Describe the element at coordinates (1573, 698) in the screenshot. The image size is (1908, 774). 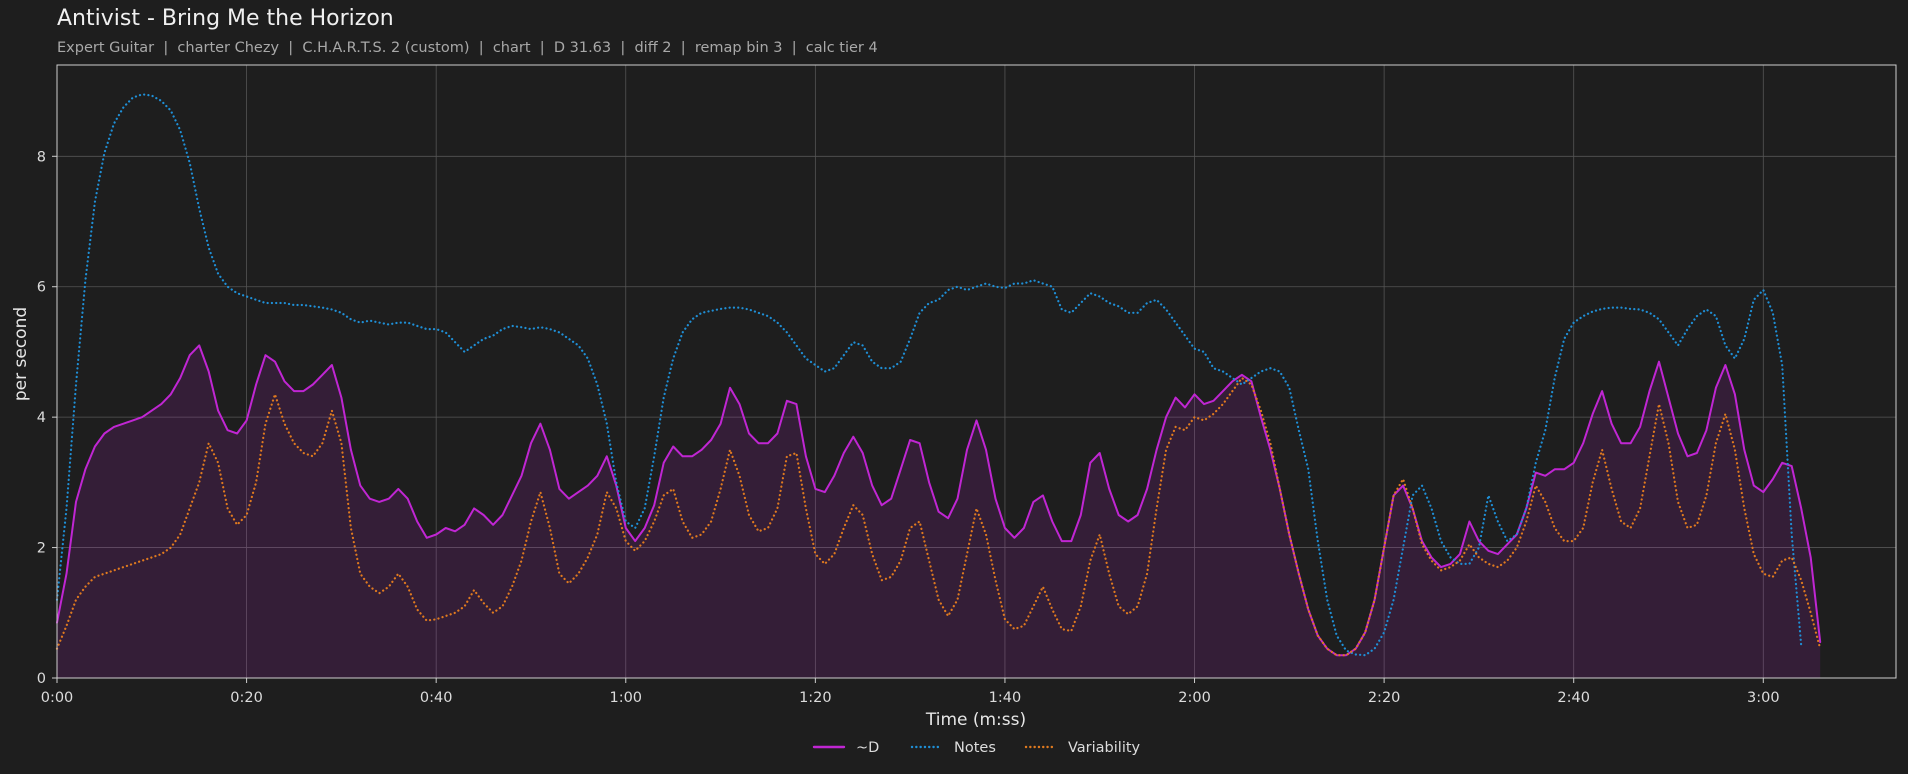
I see `x-tick-label: 2:40` at that location.